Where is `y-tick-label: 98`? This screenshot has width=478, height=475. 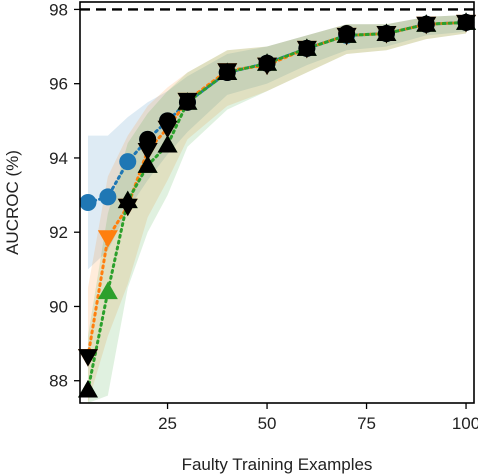
y-tick-label: 98 is located at coordinates (58, 9).